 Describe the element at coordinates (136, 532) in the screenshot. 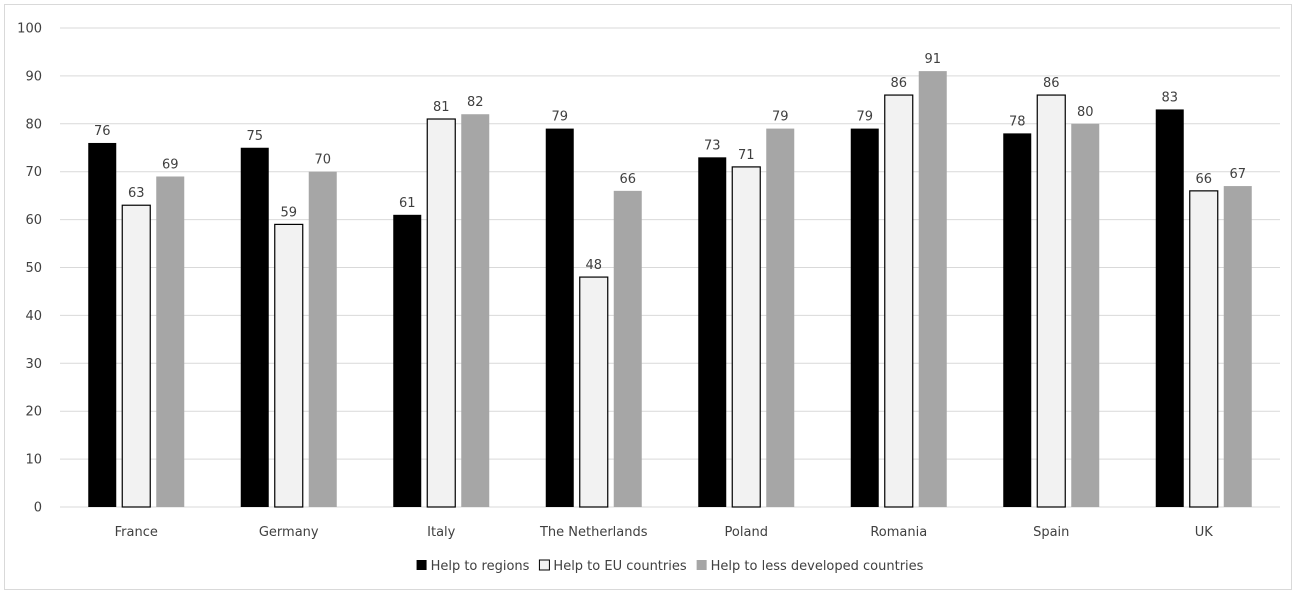

I see `x-category-label: France` at that location.